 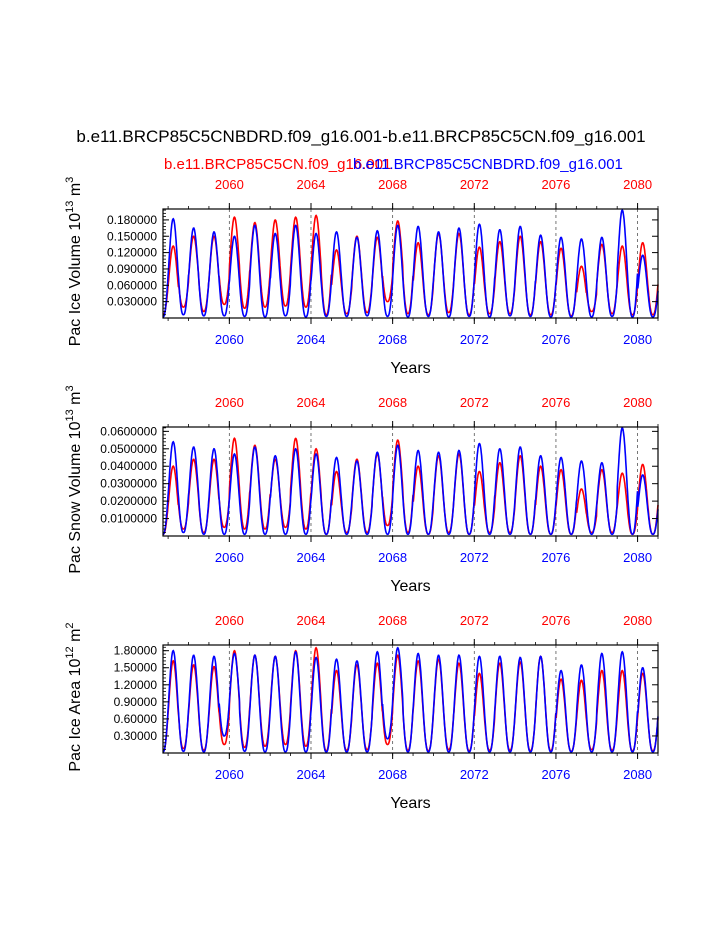 What do you see at coordinates (128, 449) in the screenshot?
I see `y-tick-label: 0.0500000` at bounding box center [128, 449].